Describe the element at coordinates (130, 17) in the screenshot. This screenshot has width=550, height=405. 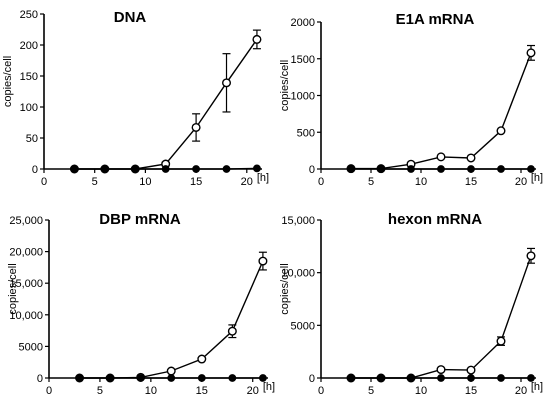
I see `chart-title: DNA` at that location.